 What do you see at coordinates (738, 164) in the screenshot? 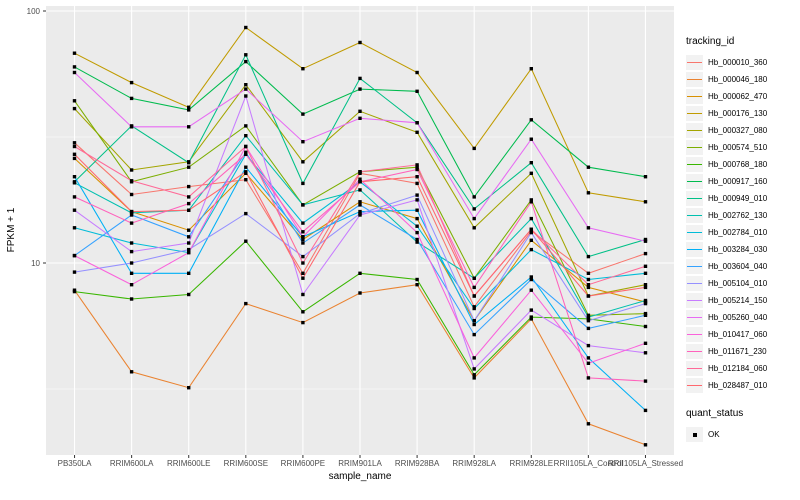
I see `legend-item-label: Hb_000768_180` at bounding box center [738, 164].